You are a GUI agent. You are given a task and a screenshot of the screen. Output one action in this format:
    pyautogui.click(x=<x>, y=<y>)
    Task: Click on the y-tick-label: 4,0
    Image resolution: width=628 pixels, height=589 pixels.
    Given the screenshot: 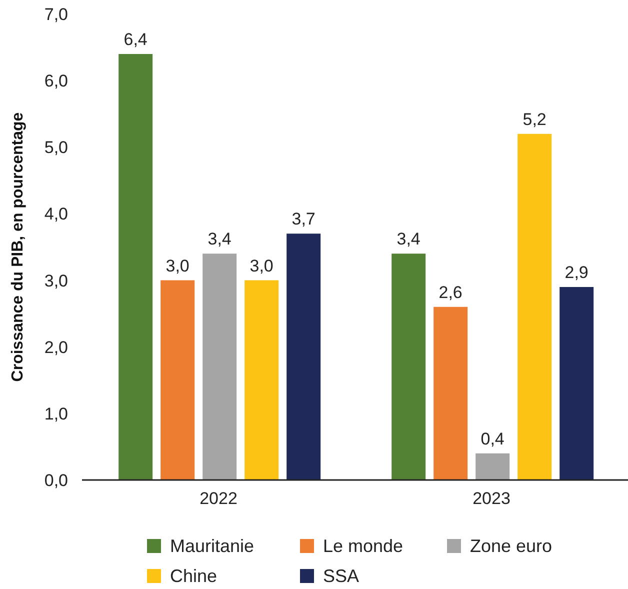 What is the action you would take?
    pyautogui.click(x=56, y=214)
    